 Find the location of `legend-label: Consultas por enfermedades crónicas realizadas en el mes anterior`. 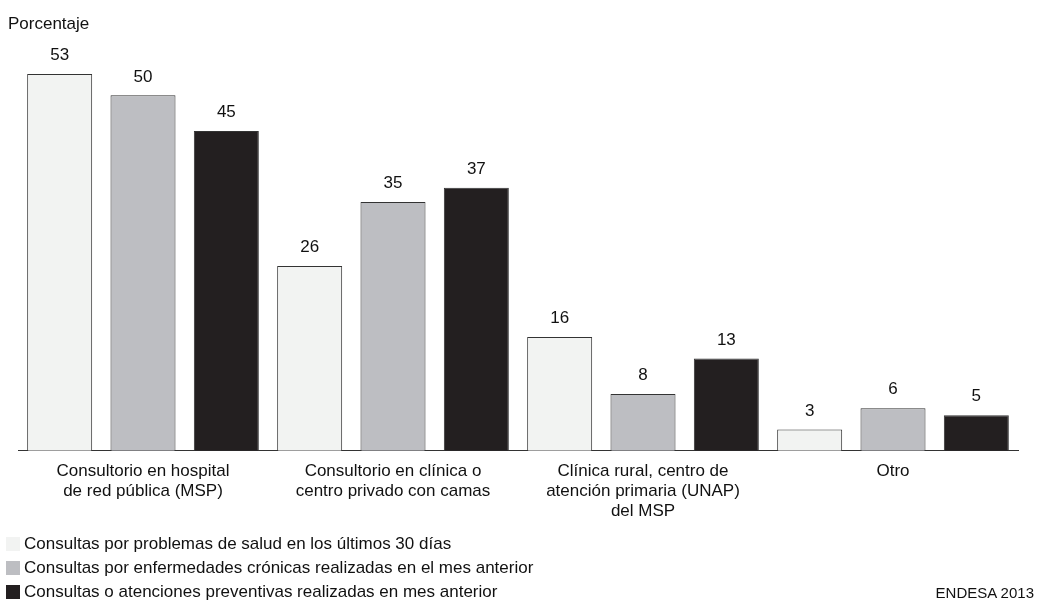

legend-label: Consultas por enfermedades crónicas realizadas en el mes anterior is located at coordinates (278, 568).